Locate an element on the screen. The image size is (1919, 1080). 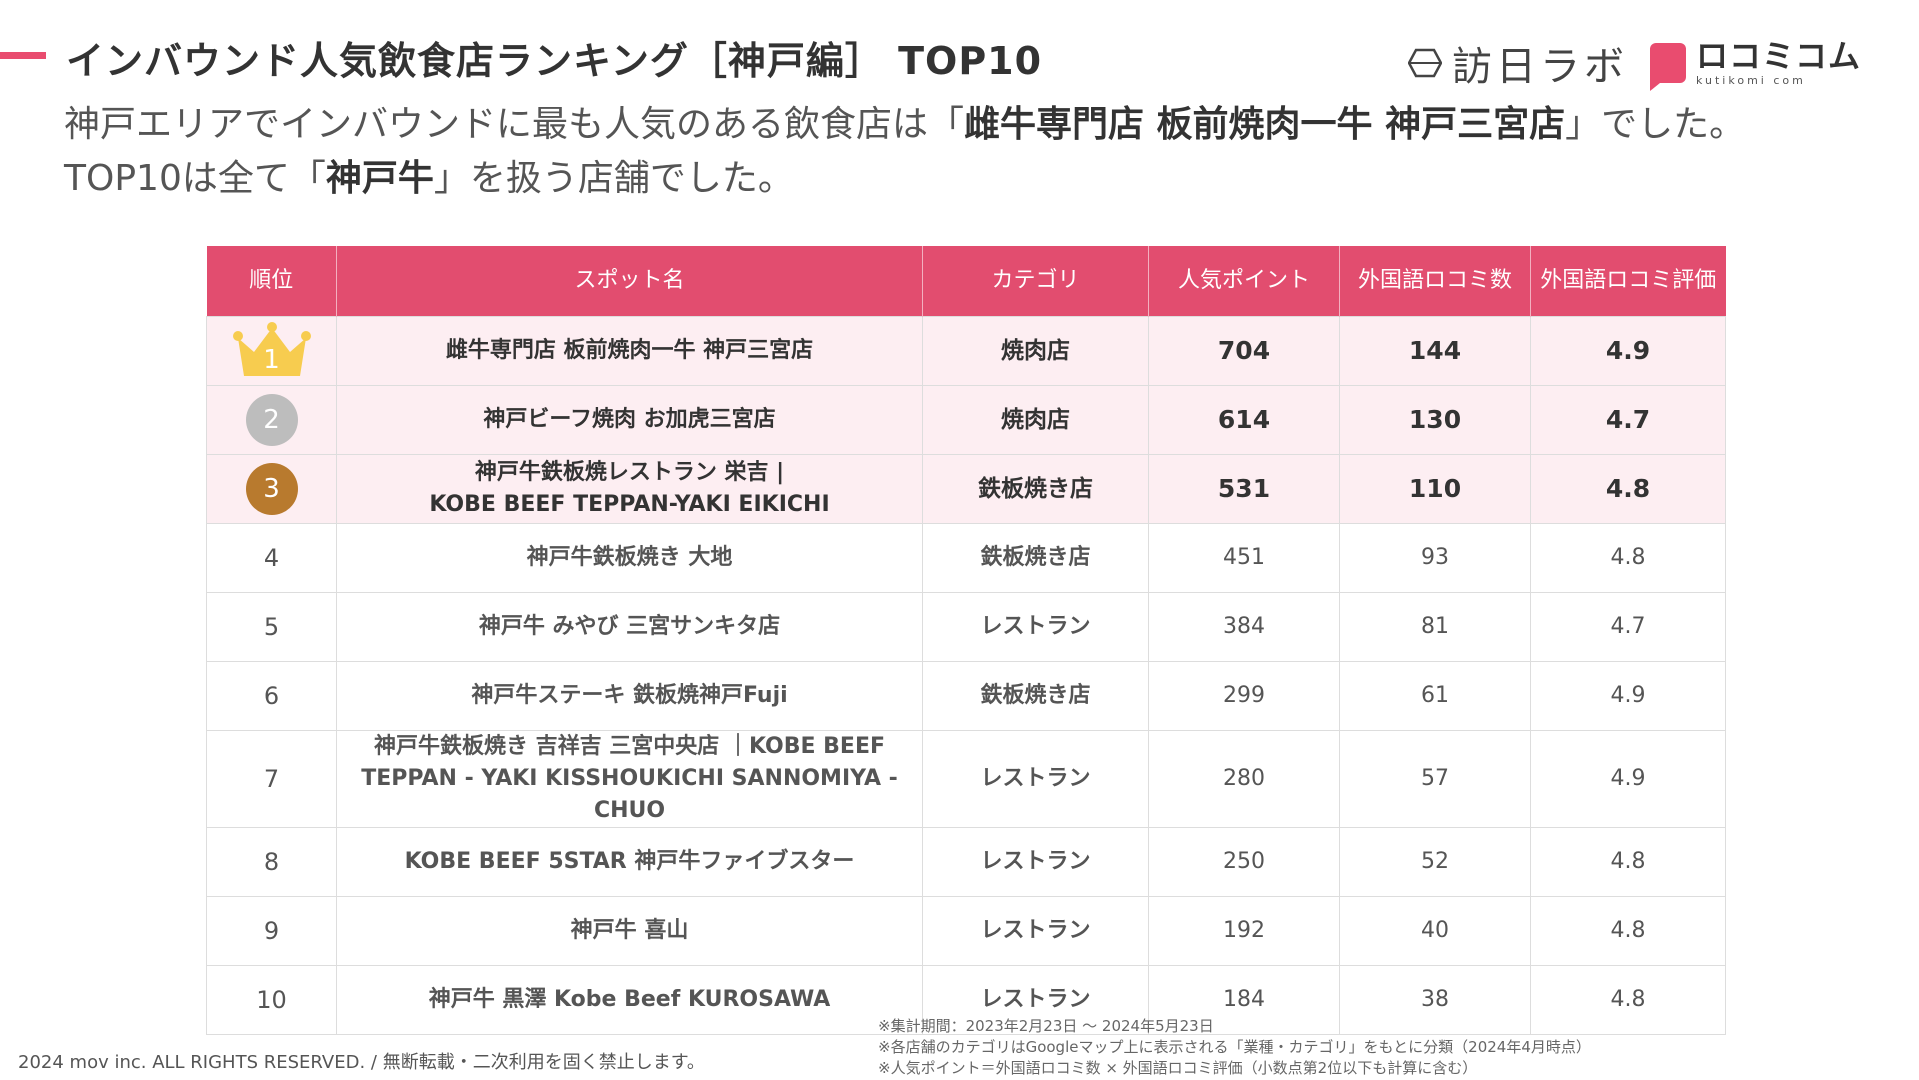
spot-name-line-1: KOBE BEEF 5STAR 神戸牛ファイブスター is located at coordinates (629, 861).